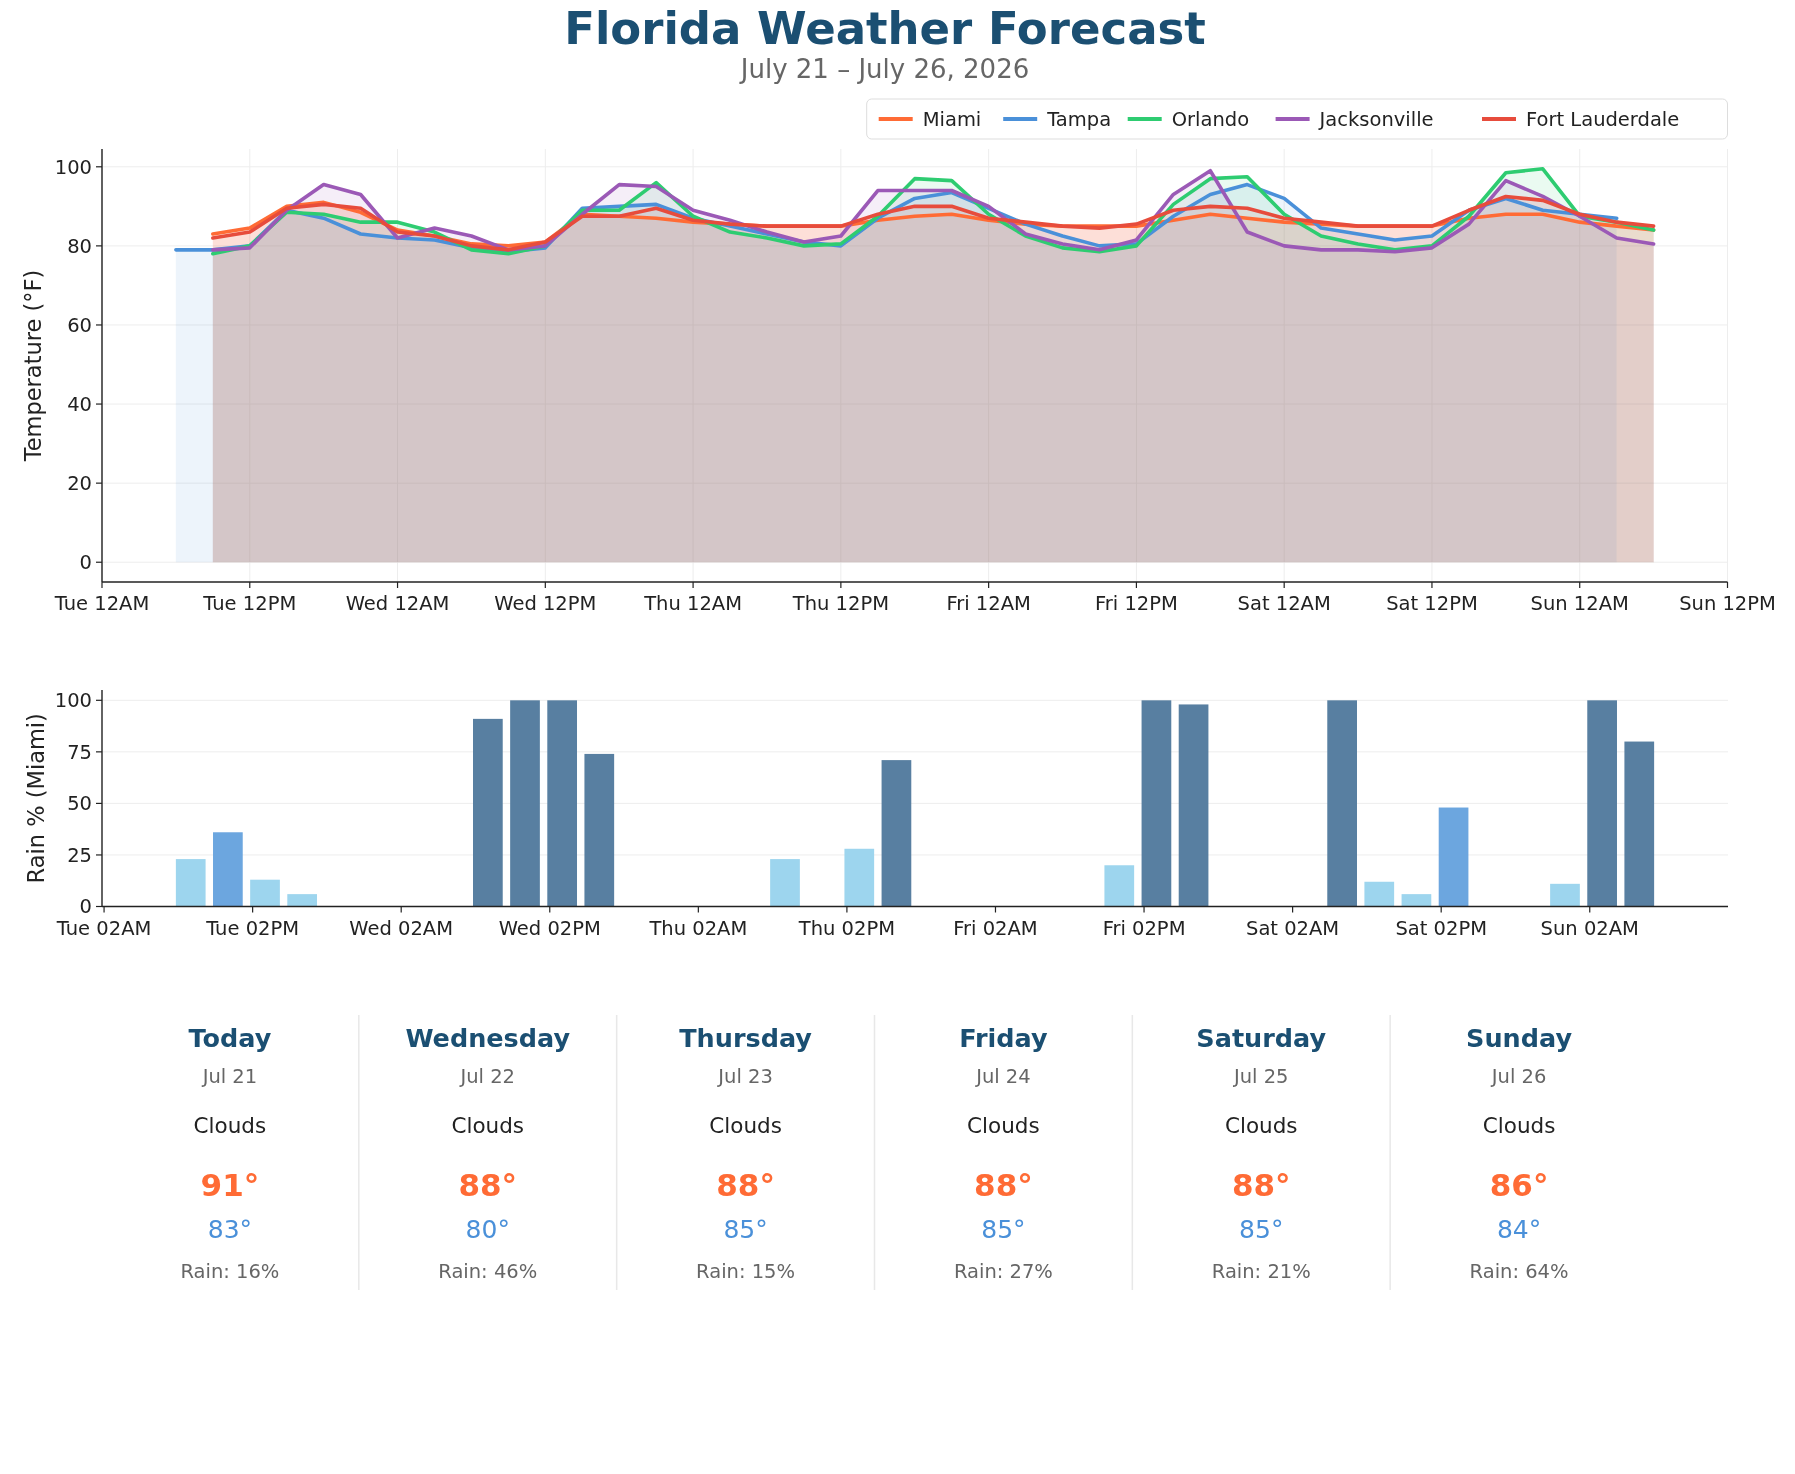 The width and height of the screenshot is (1795, 1474). I want to click on category-label: Saturday, so click(1261, 1038).